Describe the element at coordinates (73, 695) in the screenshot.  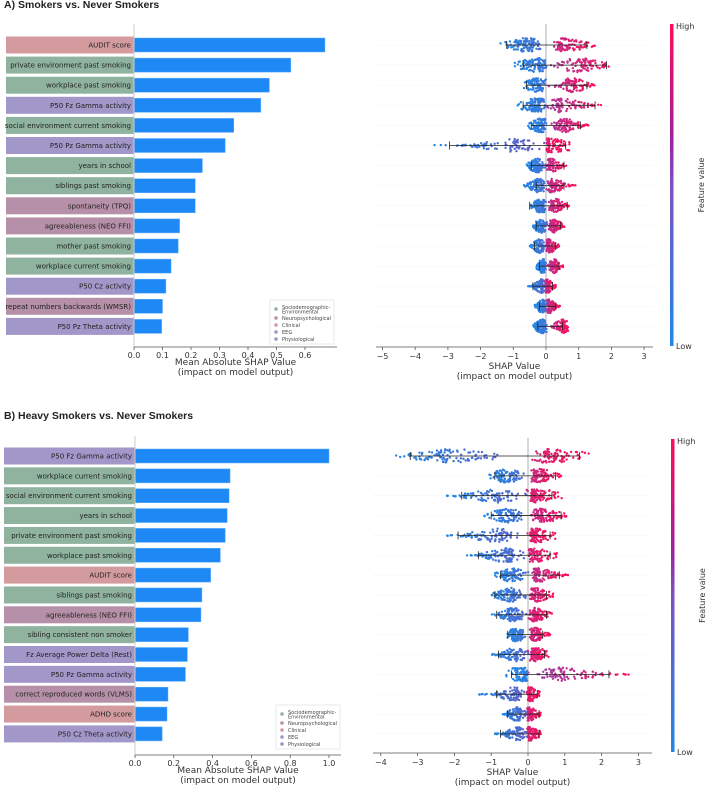
I see `feature-label: correct reproduced words (VLMS)` at that location.